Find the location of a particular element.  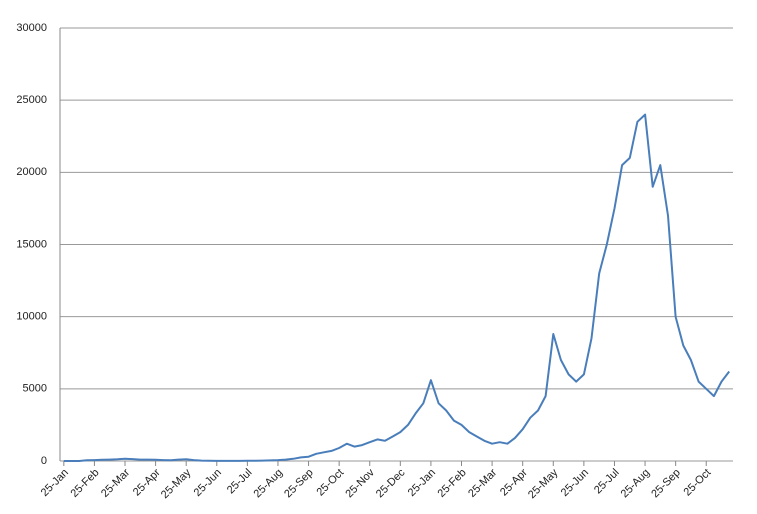

y-tick-label: 25000 is located at coordinates (31, 100).